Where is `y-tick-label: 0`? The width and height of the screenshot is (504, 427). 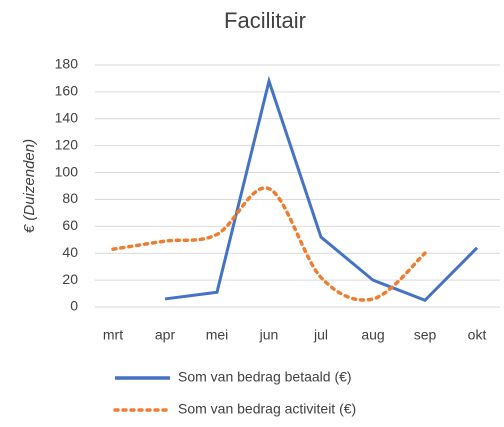
y-tick-label: 0 is located at coordinates (74, 306).